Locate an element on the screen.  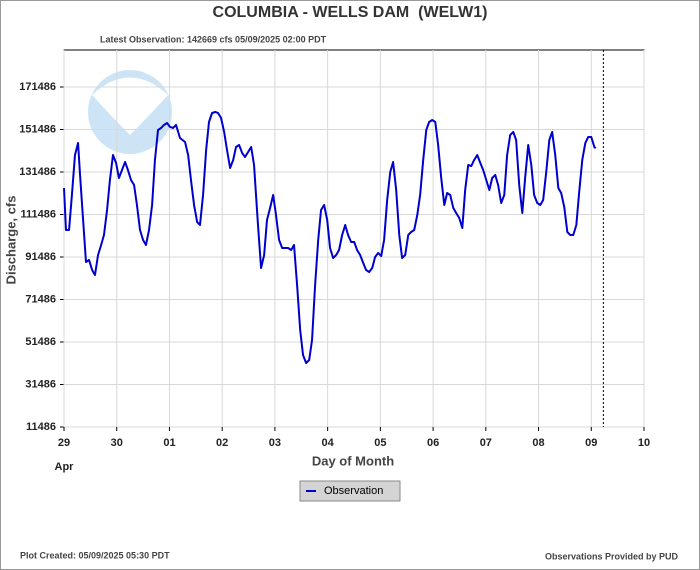
x-axis-label: Day of Month is located at coordinates (353, 460).